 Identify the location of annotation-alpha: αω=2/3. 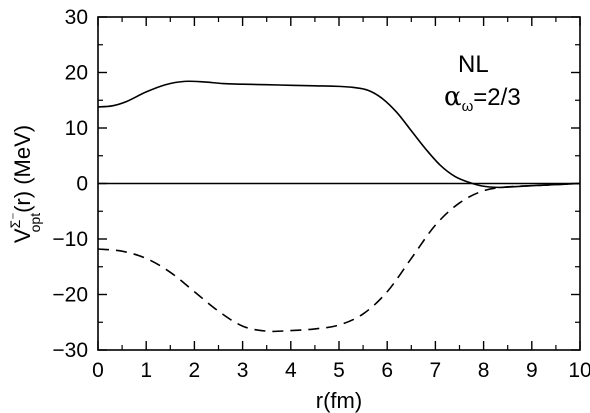
(482, 98).